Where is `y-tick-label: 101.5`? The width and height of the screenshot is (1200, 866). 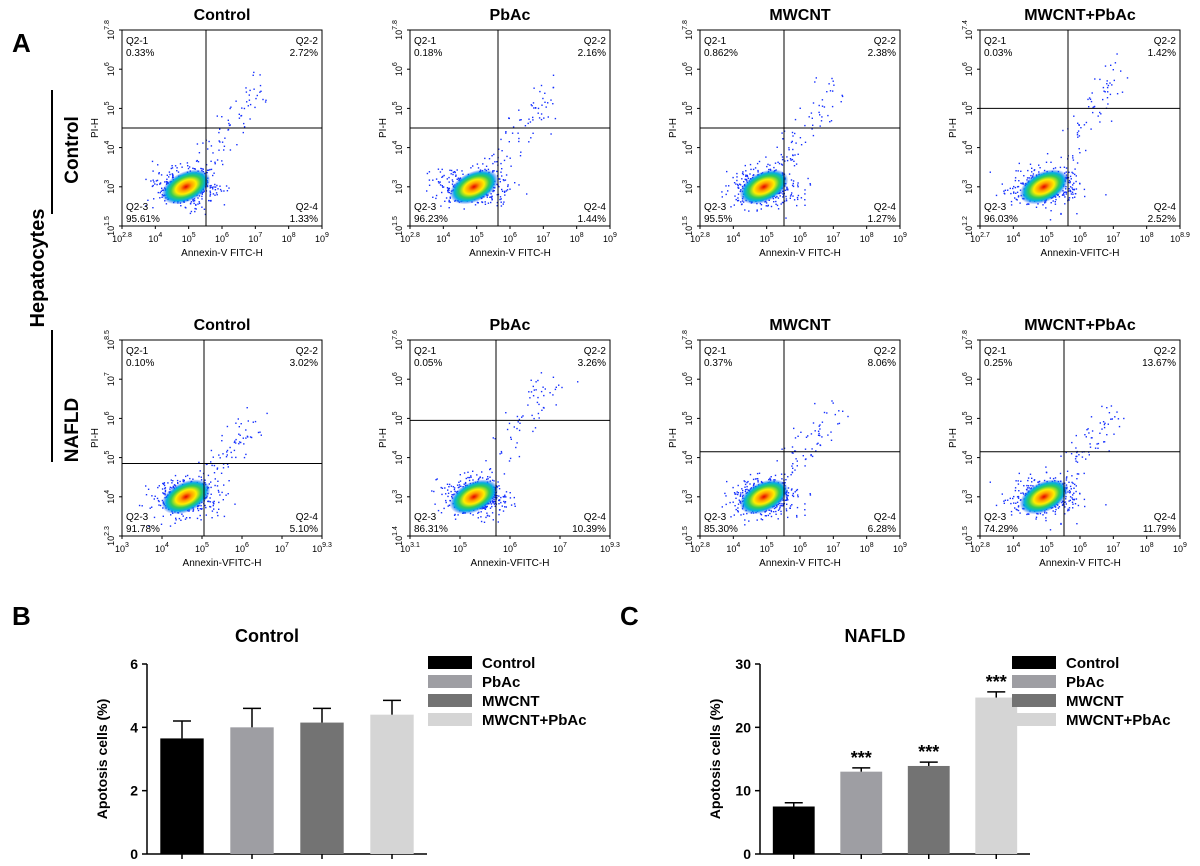 y-tick-label: 101.5 is located at coordinates (398, 226).